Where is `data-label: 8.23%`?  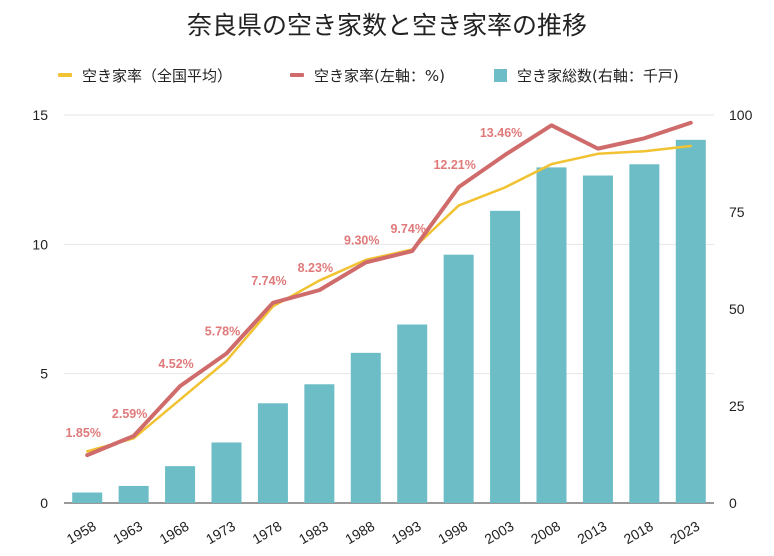
data-label: 8.23% is located at coordinates (315, 268).